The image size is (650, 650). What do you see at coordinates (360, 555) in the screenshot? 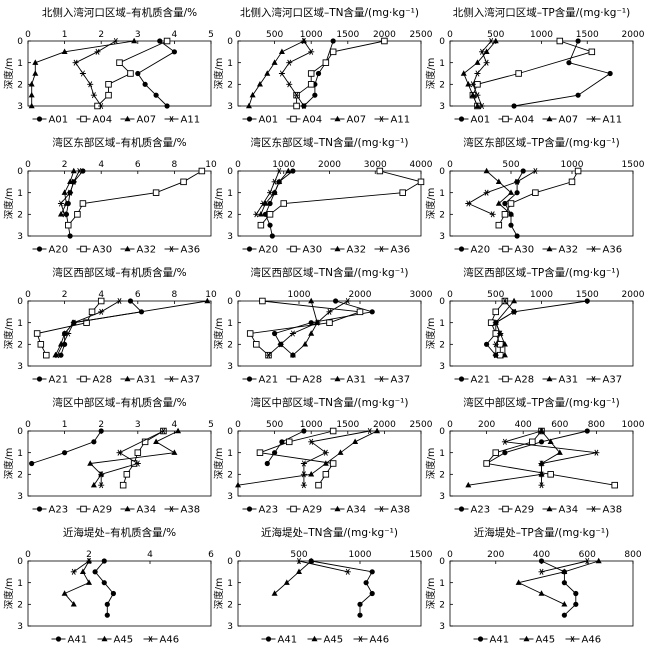
I see `x-tick-label: 1000` at bounding box center [360, 555].